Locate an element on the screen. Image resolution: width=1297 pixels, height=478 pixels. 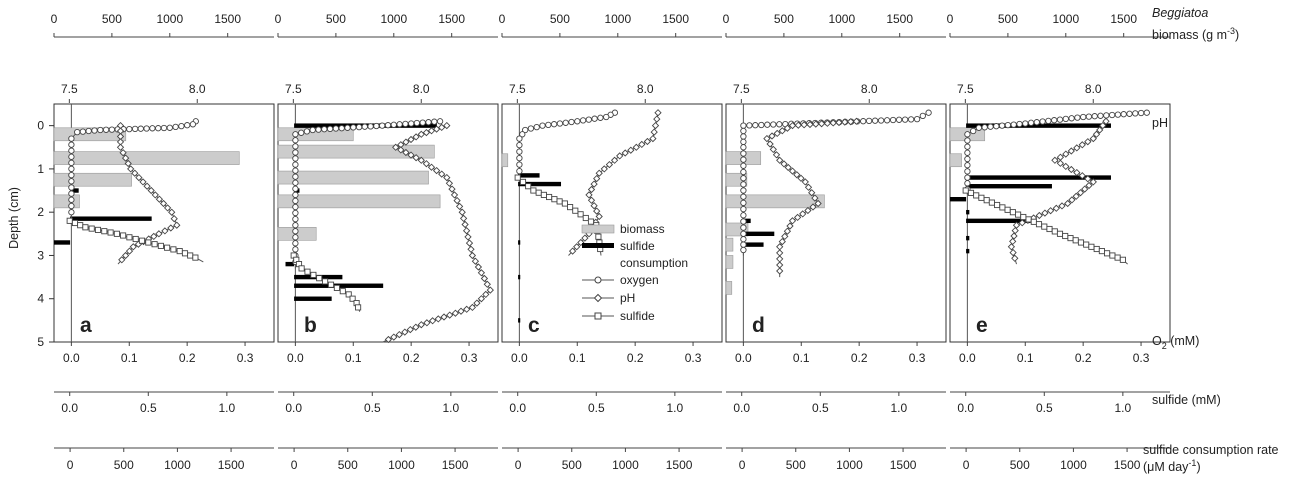
rate-tick-label: 1000 is located at coordinates (1073, 465).